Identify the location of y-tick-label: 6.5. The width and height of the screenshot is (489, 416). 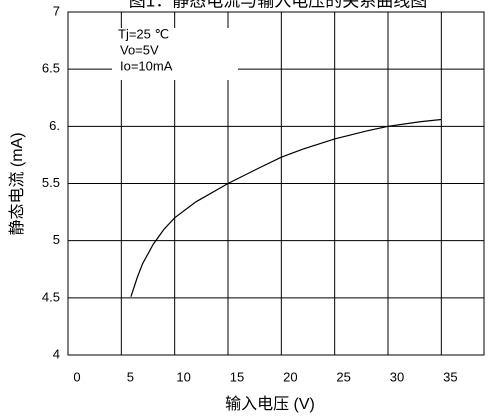
(51, 68).